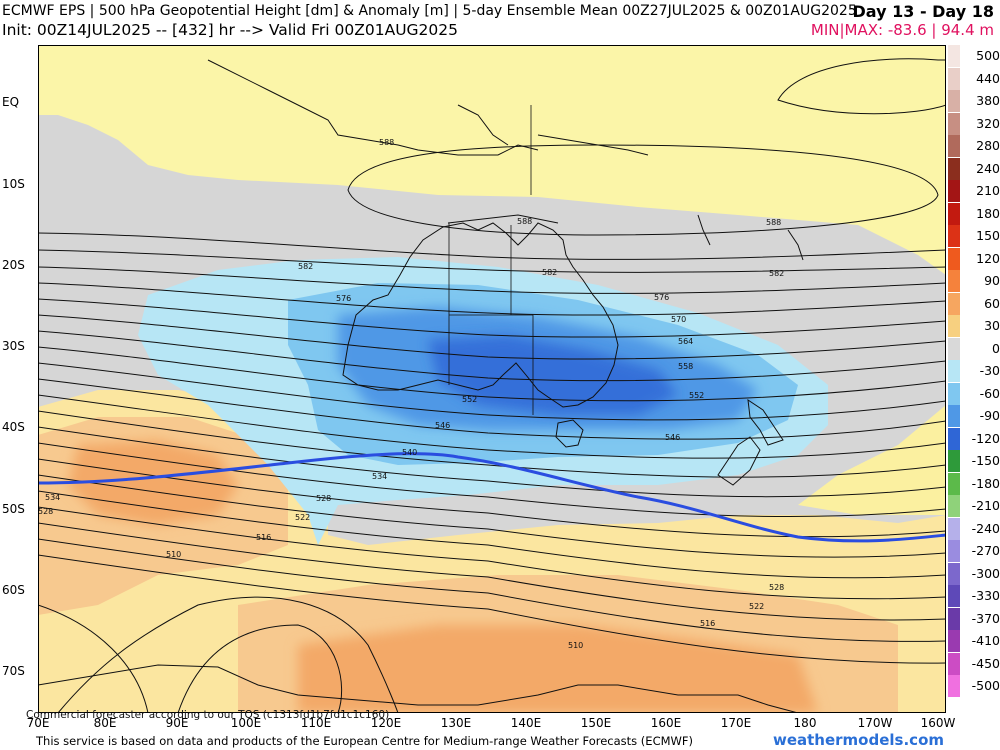 The image size is (1000, 750). I want to click on colorbar-step: -330, so click(974, 596).